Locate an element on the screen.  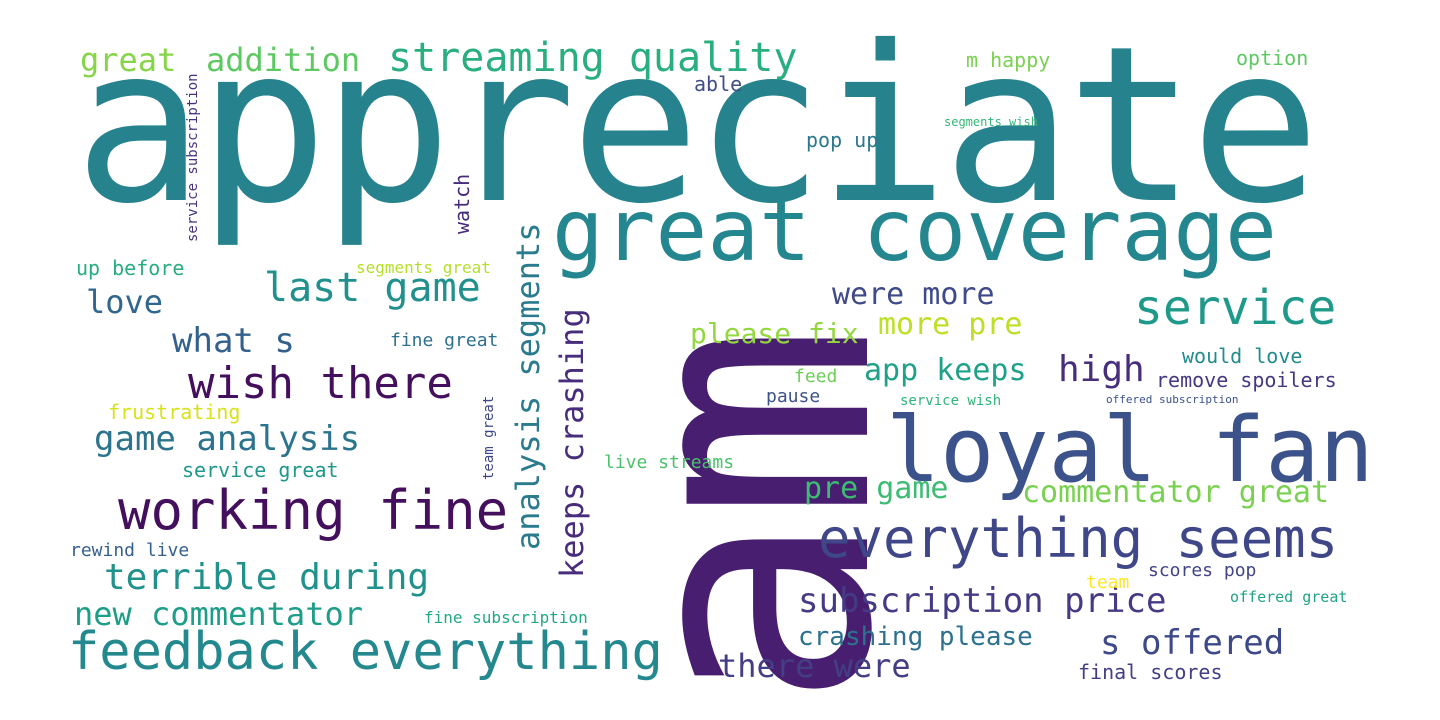
word-wish-there: wish there is located at coordinates (320, 383).